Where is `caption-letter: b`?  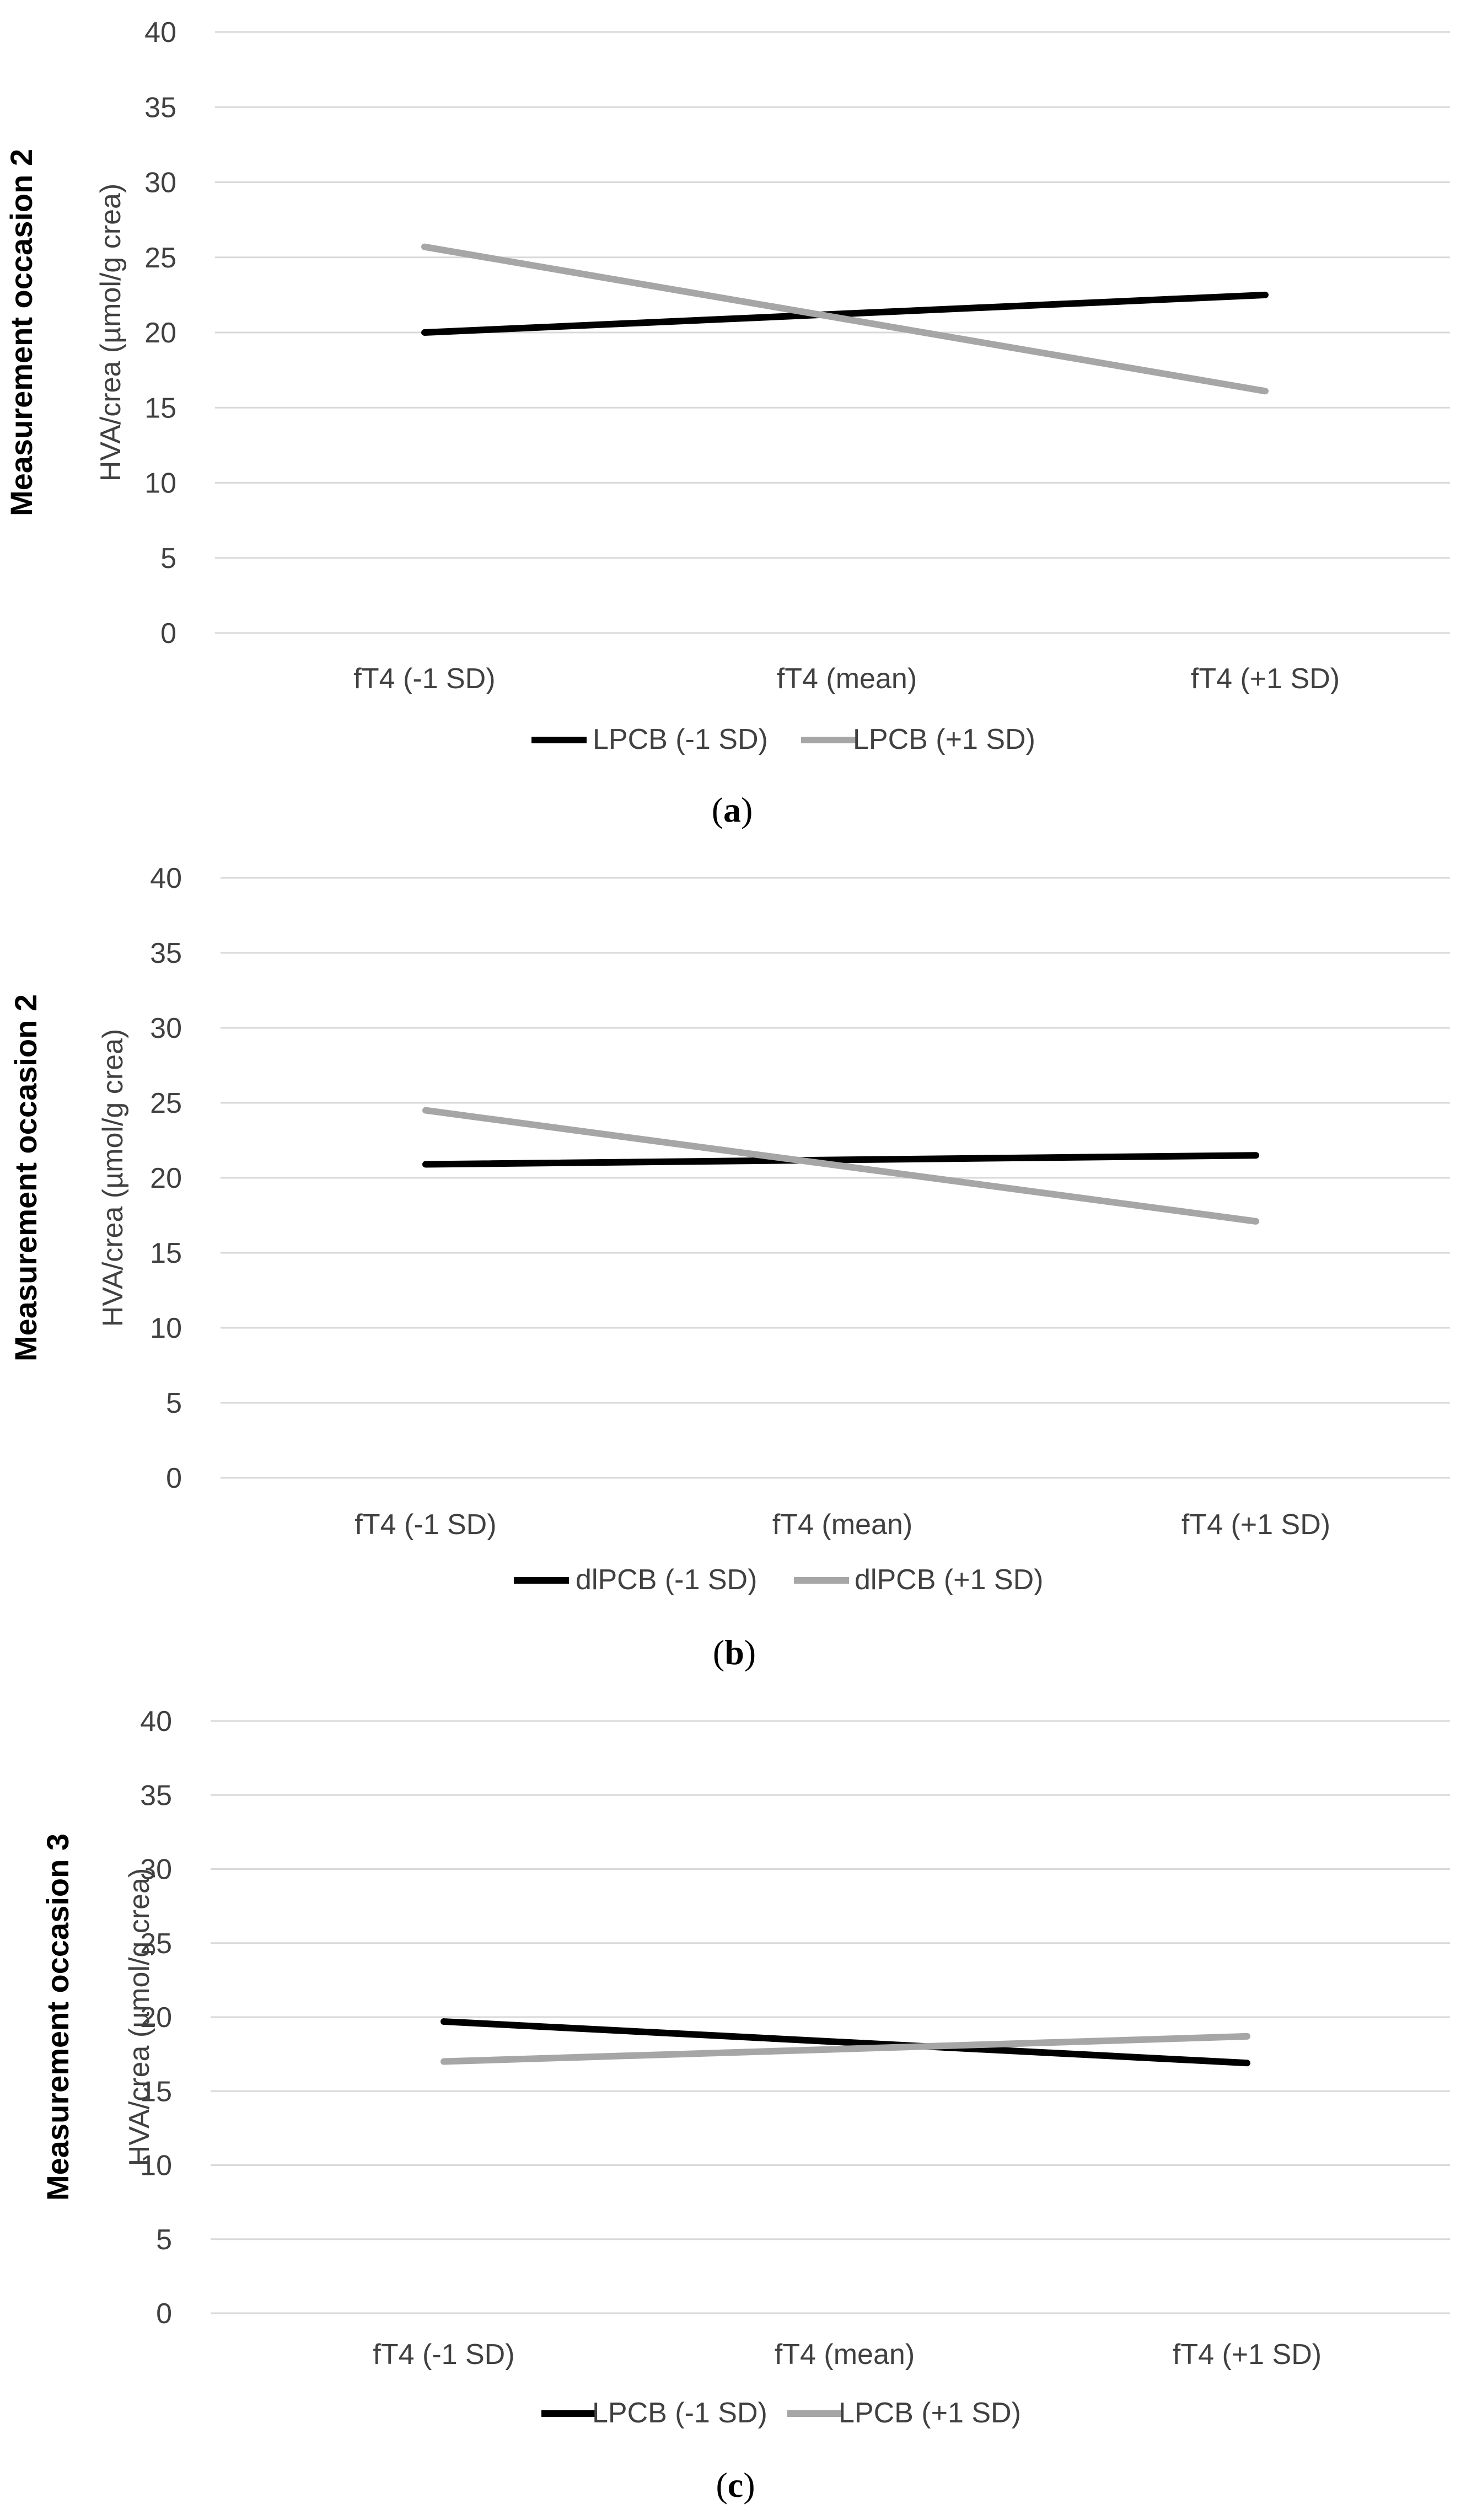 caption-letter: b is located at coordinates (734, 1652).